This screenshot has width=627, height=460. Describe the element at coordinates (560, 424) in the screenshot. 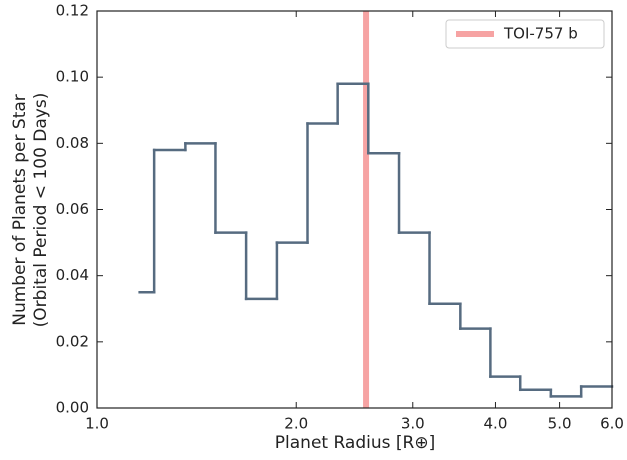

I see `x-tick-label: 5.0` at that location.